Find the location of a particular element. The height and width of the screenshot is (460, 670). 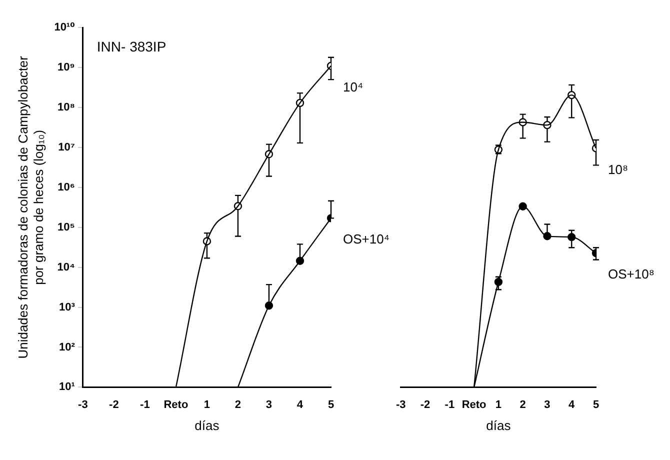

y-tick-label: 10⁵ is located at coordinates (66, 227).